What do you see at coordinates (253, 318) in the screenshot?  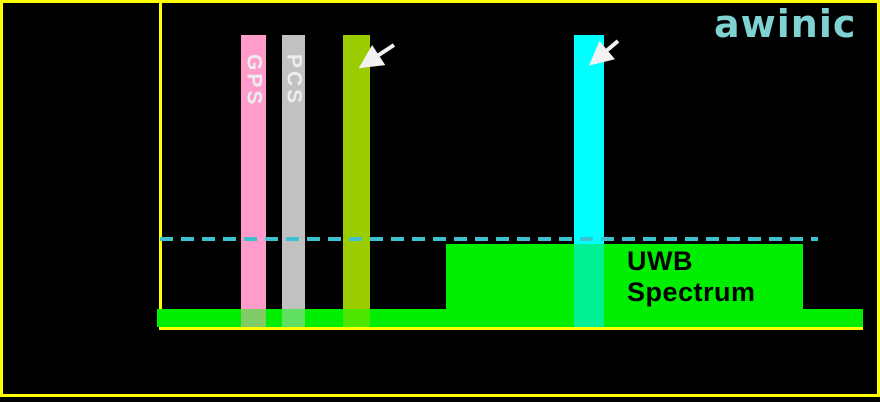 I see `gps-bar-overlap` at bounding box center [253, 318].